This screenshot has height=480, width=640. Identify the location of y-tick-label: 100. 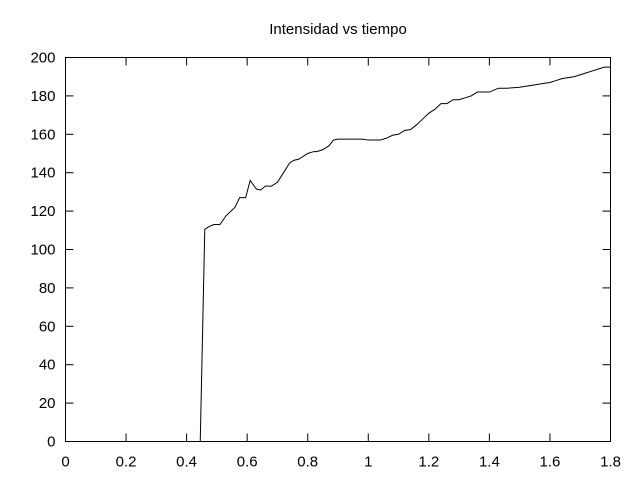
(42, 250).